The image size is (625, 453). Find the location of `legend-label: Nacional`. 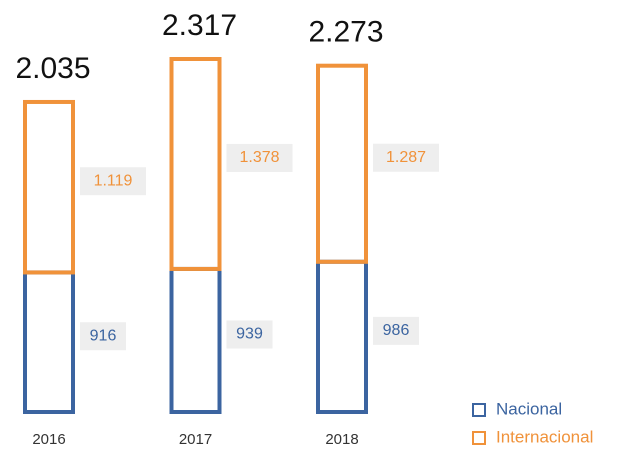

legend-label: Nacional is located at coordinates (529, 408).